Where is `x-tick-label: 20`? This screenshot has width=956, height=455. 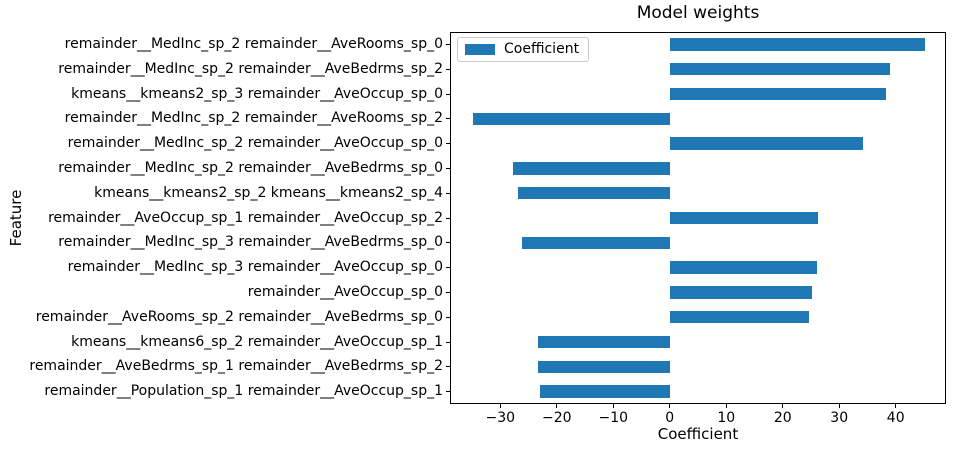
x-tick-label: 20 is located at coordinates (782, 418).